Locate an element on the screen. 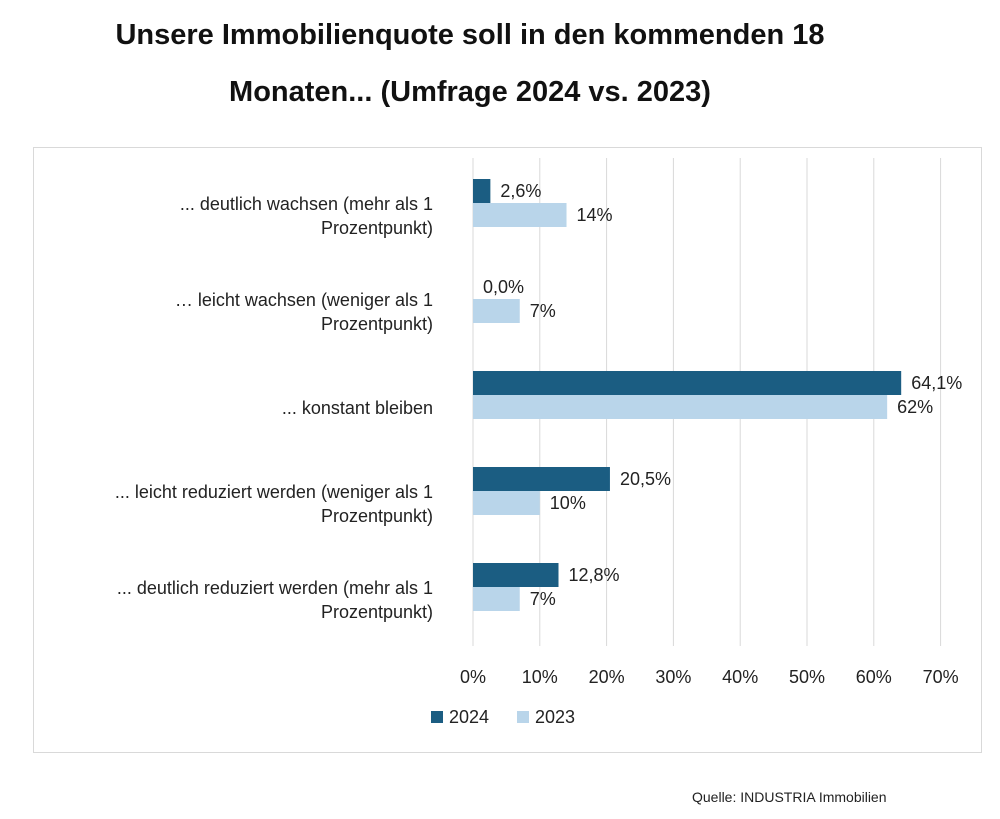  legend-swatch-2023 is located at coordinates (523, 717).